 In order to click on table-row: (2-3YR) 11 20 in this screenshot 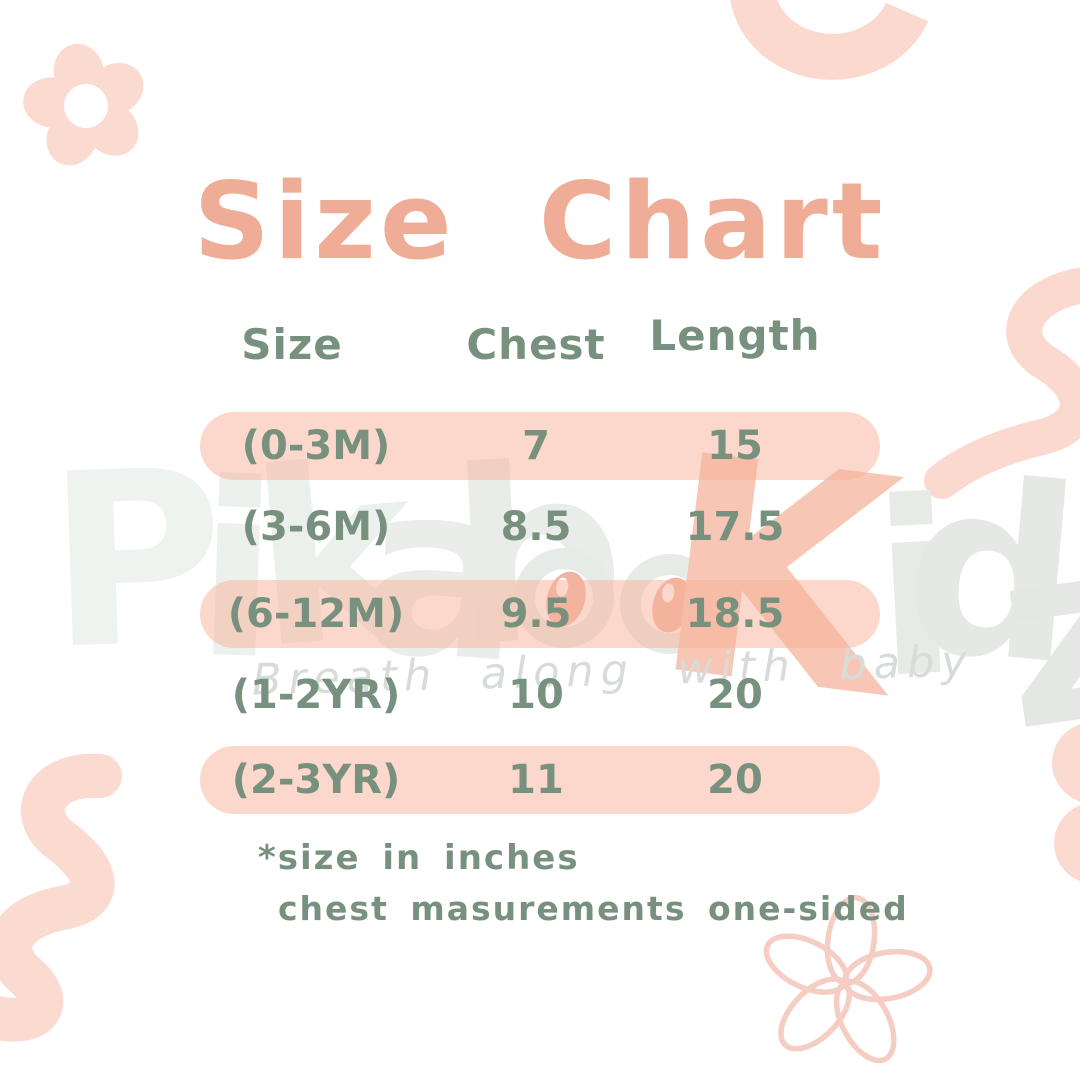, I will do `click(540, 780)`.